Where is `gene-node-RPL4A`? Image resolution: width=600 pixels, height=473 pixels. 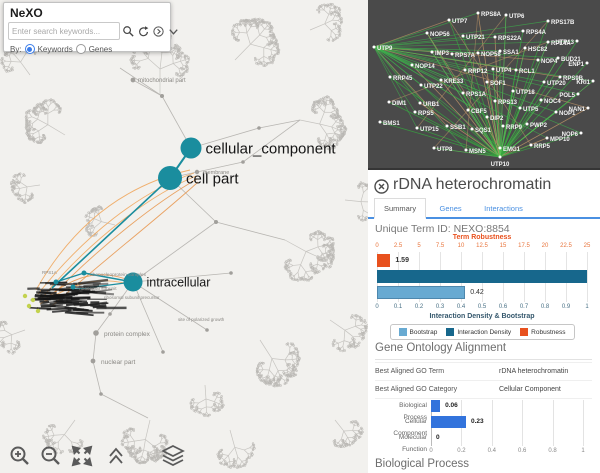
gene-node-RPL4A is located at coordinates (548, 42).